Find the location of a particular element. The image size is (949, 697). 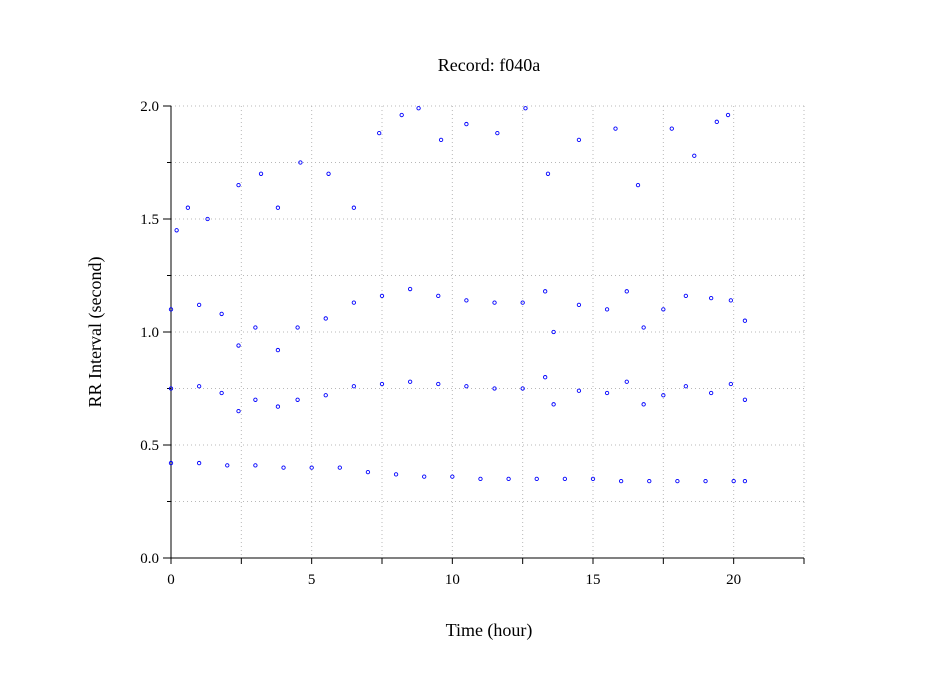

x-tick-label: 5 is located at coordinates (312, 580).